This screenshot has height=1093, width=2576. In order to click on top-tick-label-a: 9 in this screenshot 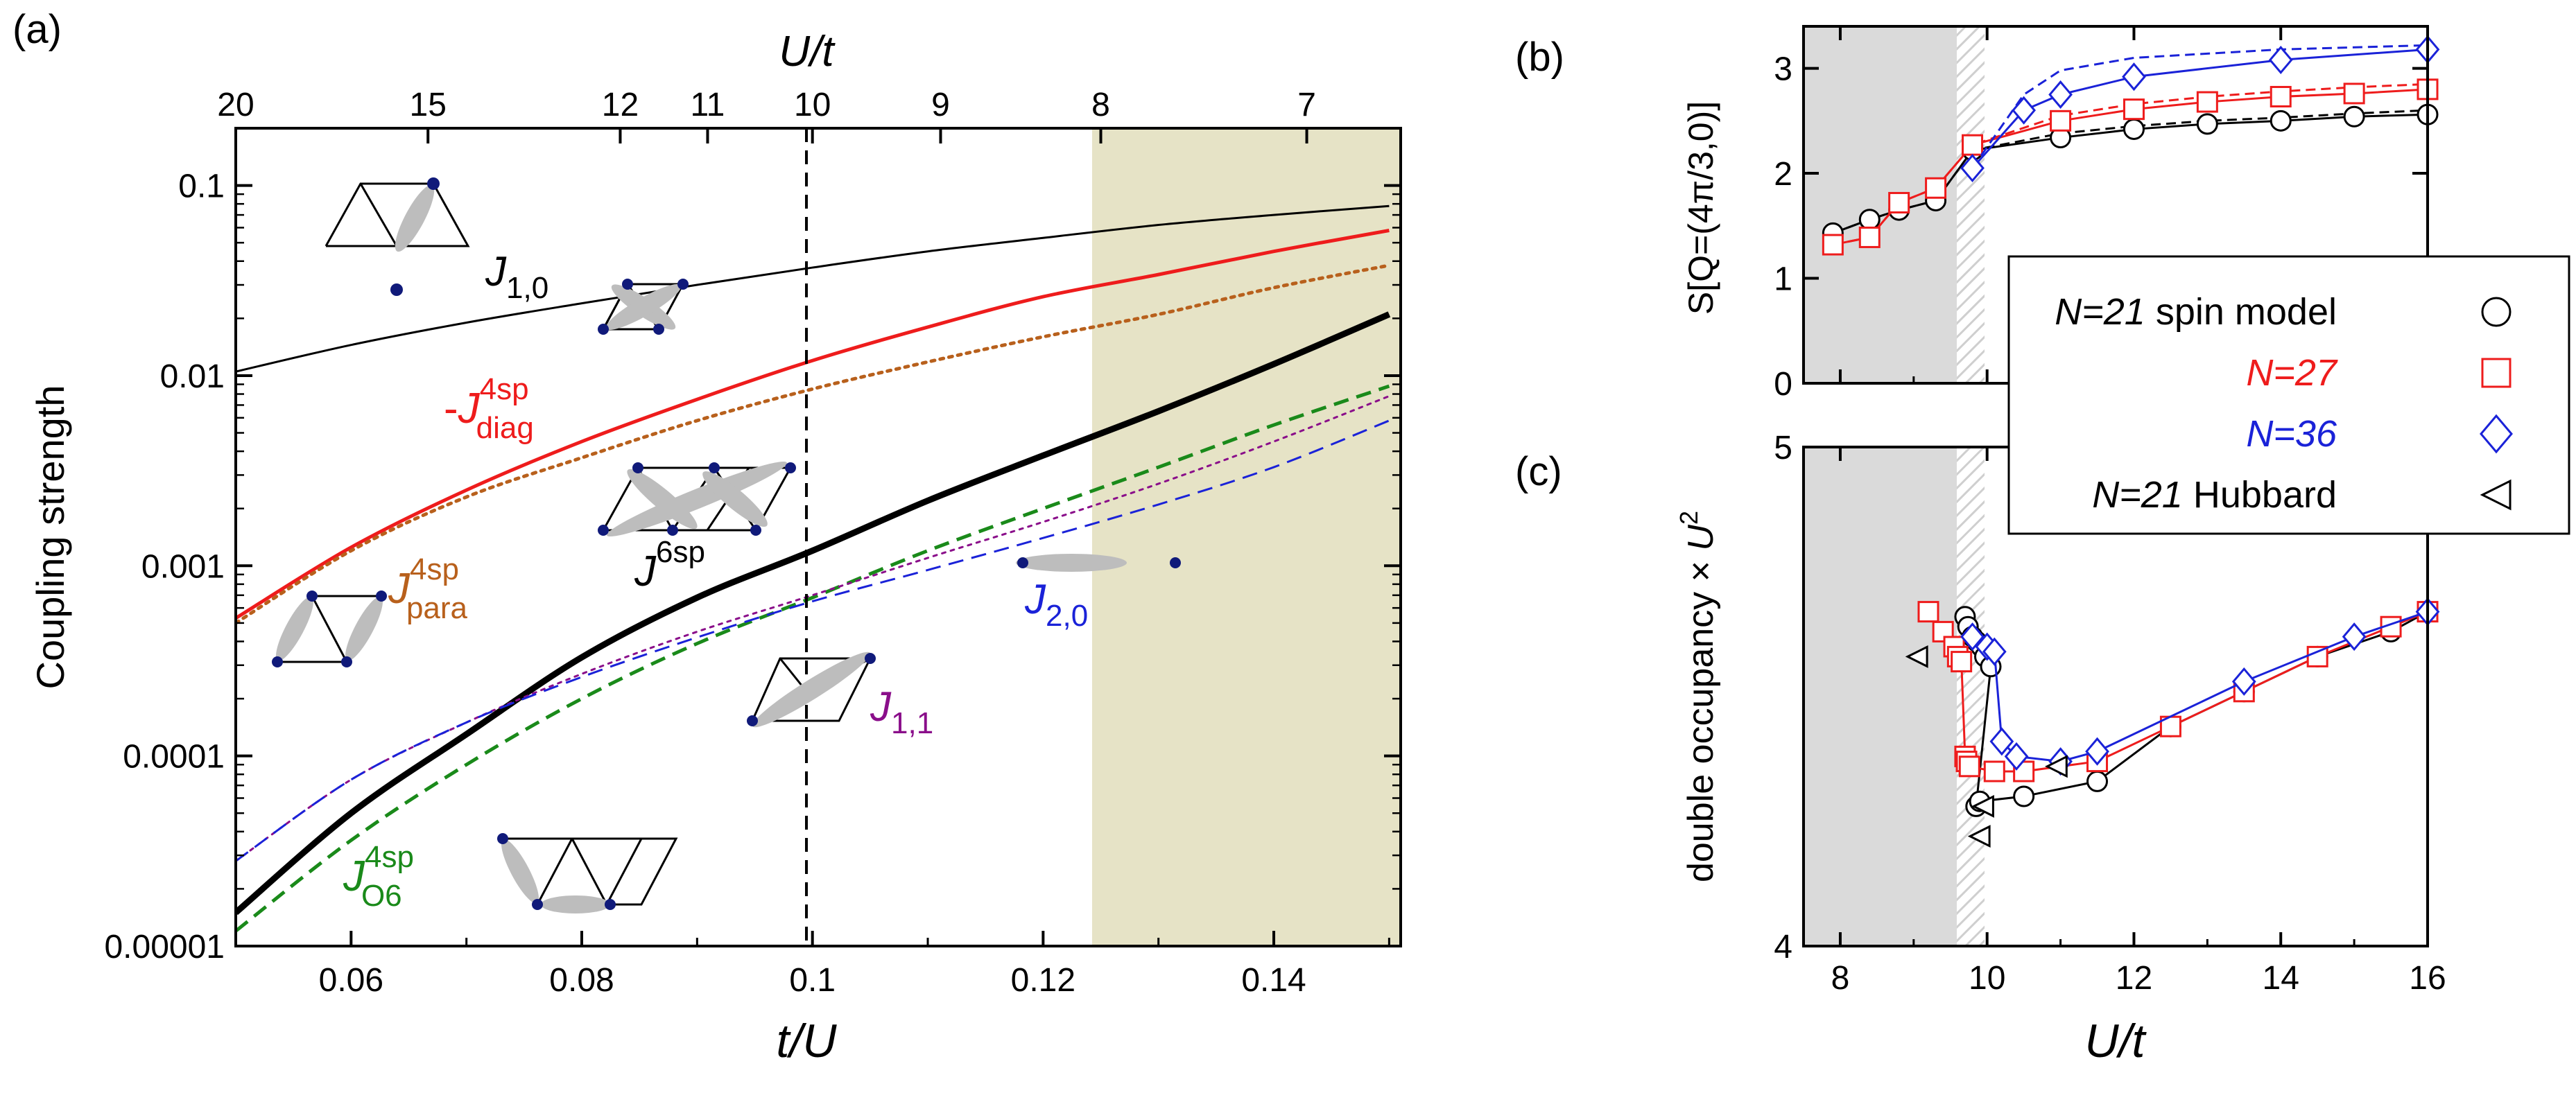, I will do `click(940, 105)`.